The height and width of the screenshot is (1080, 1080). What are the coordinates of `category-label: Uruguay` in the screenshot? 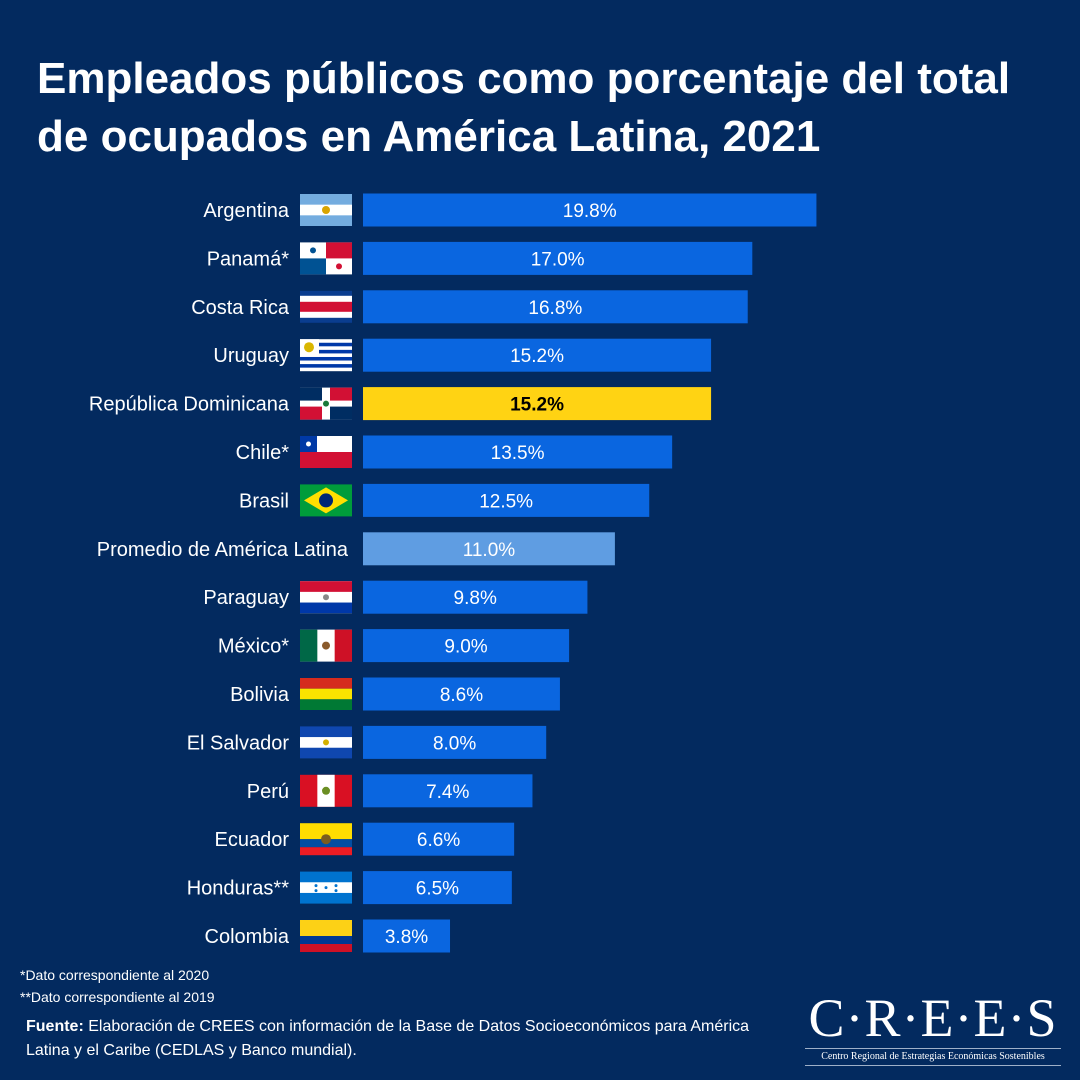 It's located at (251, 356).